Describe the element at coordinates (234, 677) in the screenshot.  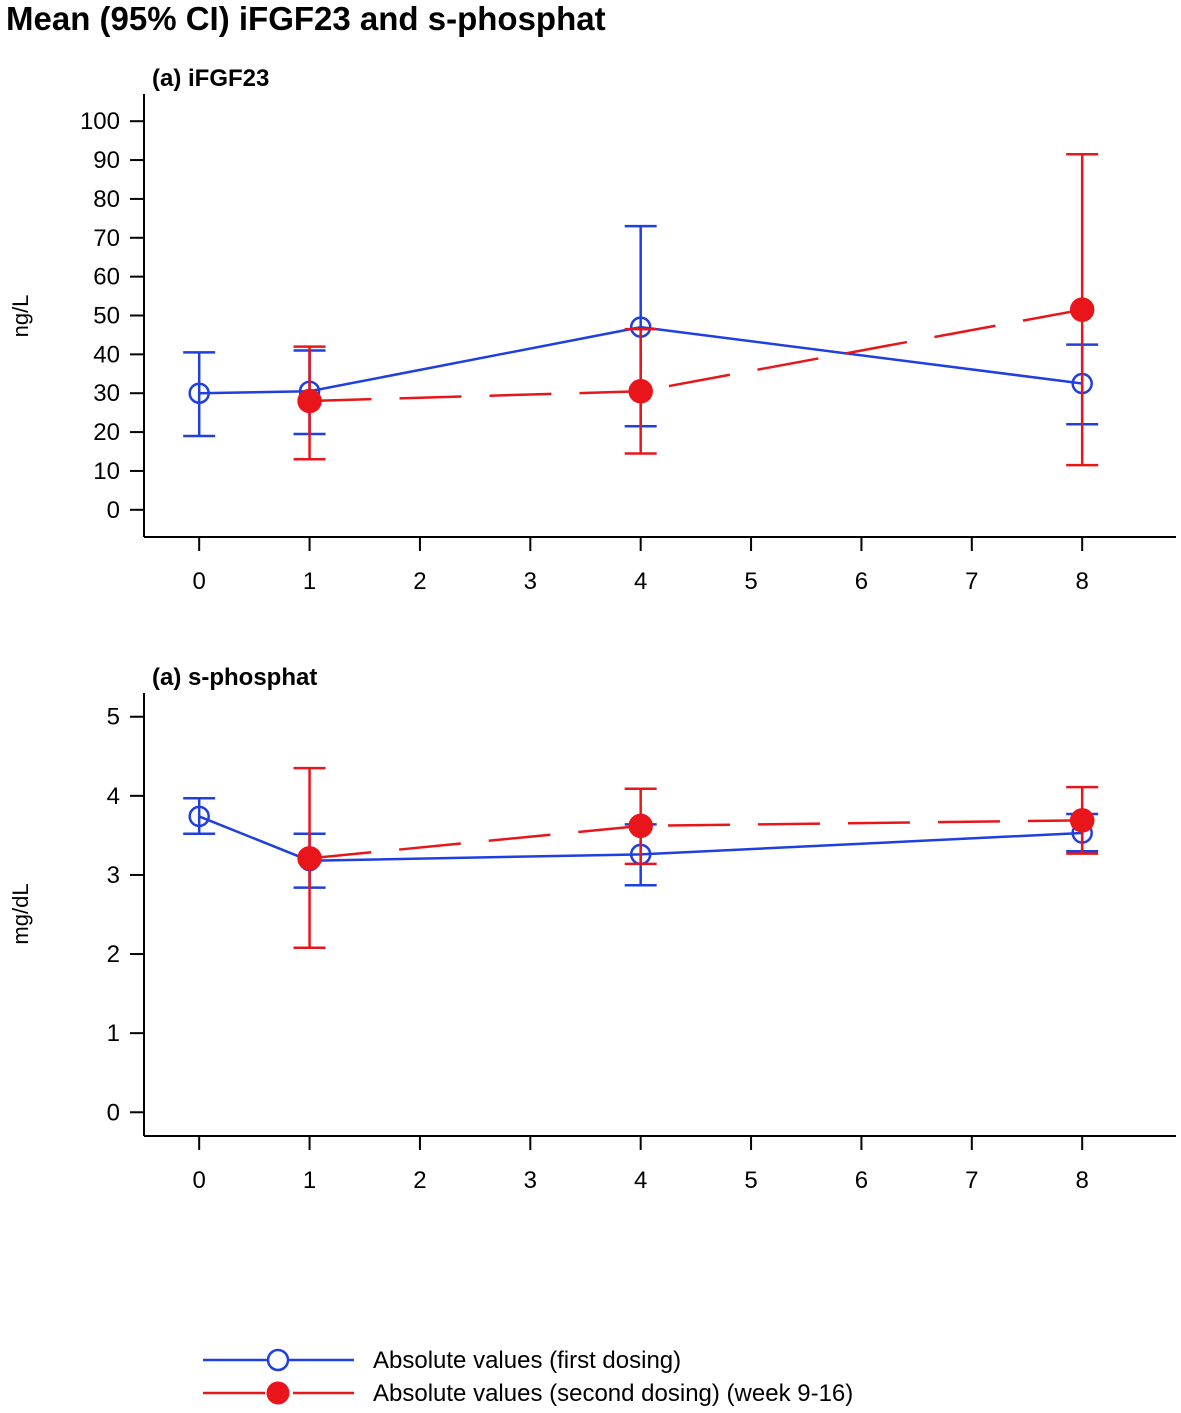
I see `panel-title-s-phosphat: (a) s-phosphat` at that location.